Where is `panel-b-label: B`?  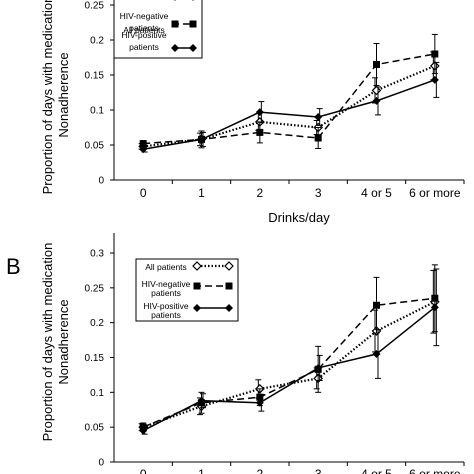 panel-b-label: B is located at coordinates (13, 266).